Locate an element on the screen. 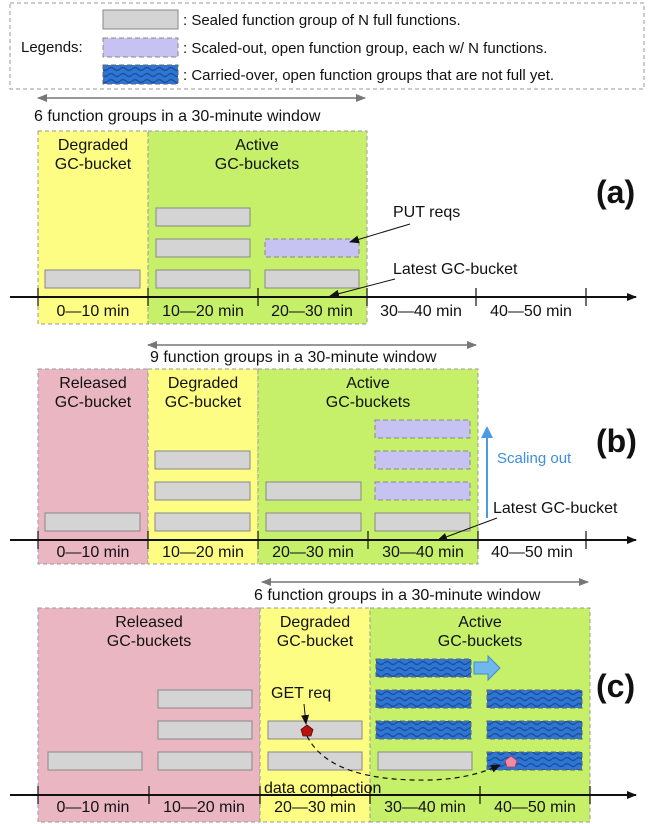 Image resolution: width=662 pixels, height=824 pixels. degraded-label-a-1: Degraded is located at coordinates (93, 145).